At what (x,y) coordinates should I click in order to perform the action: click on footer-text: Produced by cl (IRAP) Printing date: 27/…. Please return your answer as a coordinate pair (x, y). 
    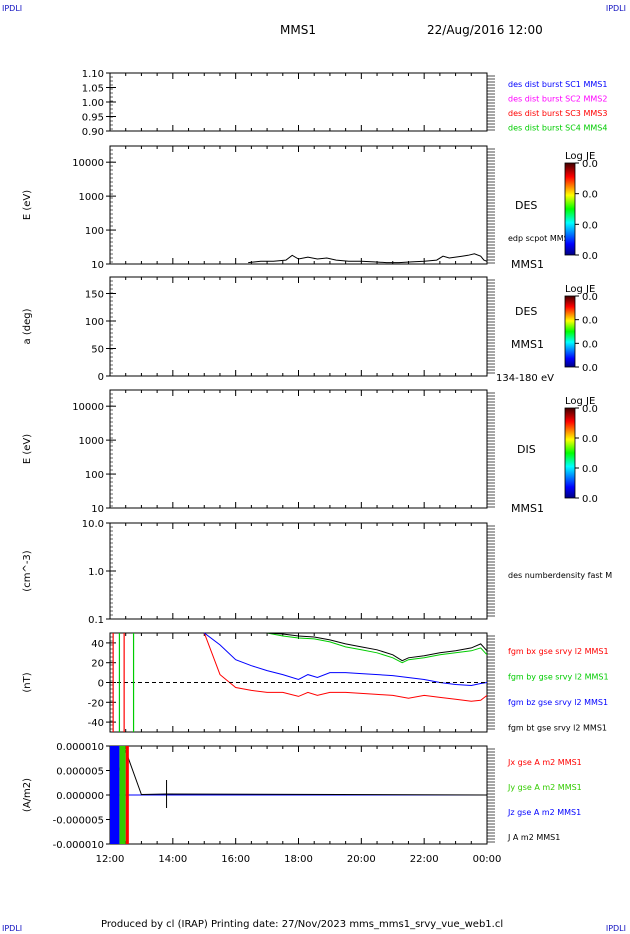
    Looking at the image, I should click on (302, 924).